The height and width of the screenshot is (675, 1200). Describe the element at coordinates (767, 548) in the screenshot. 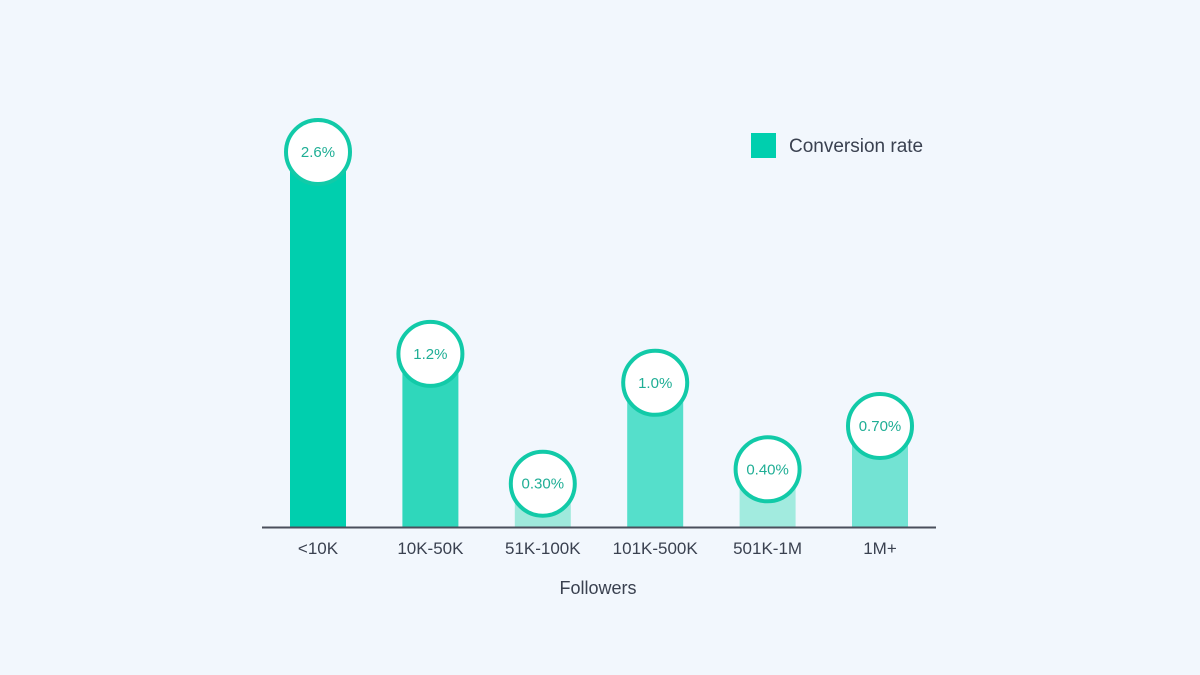

I see `x-tick-label: 501K-1M` at that location.